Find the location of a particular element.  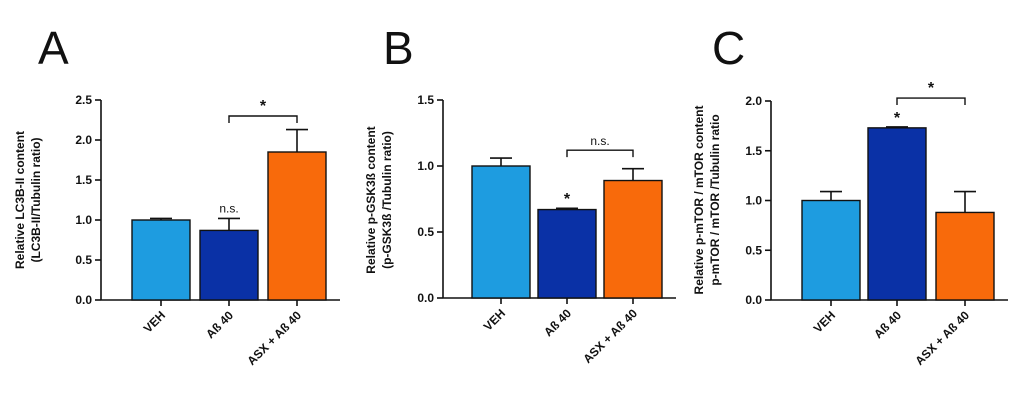

panel-c-bracket is located at coordinates (931, 101).